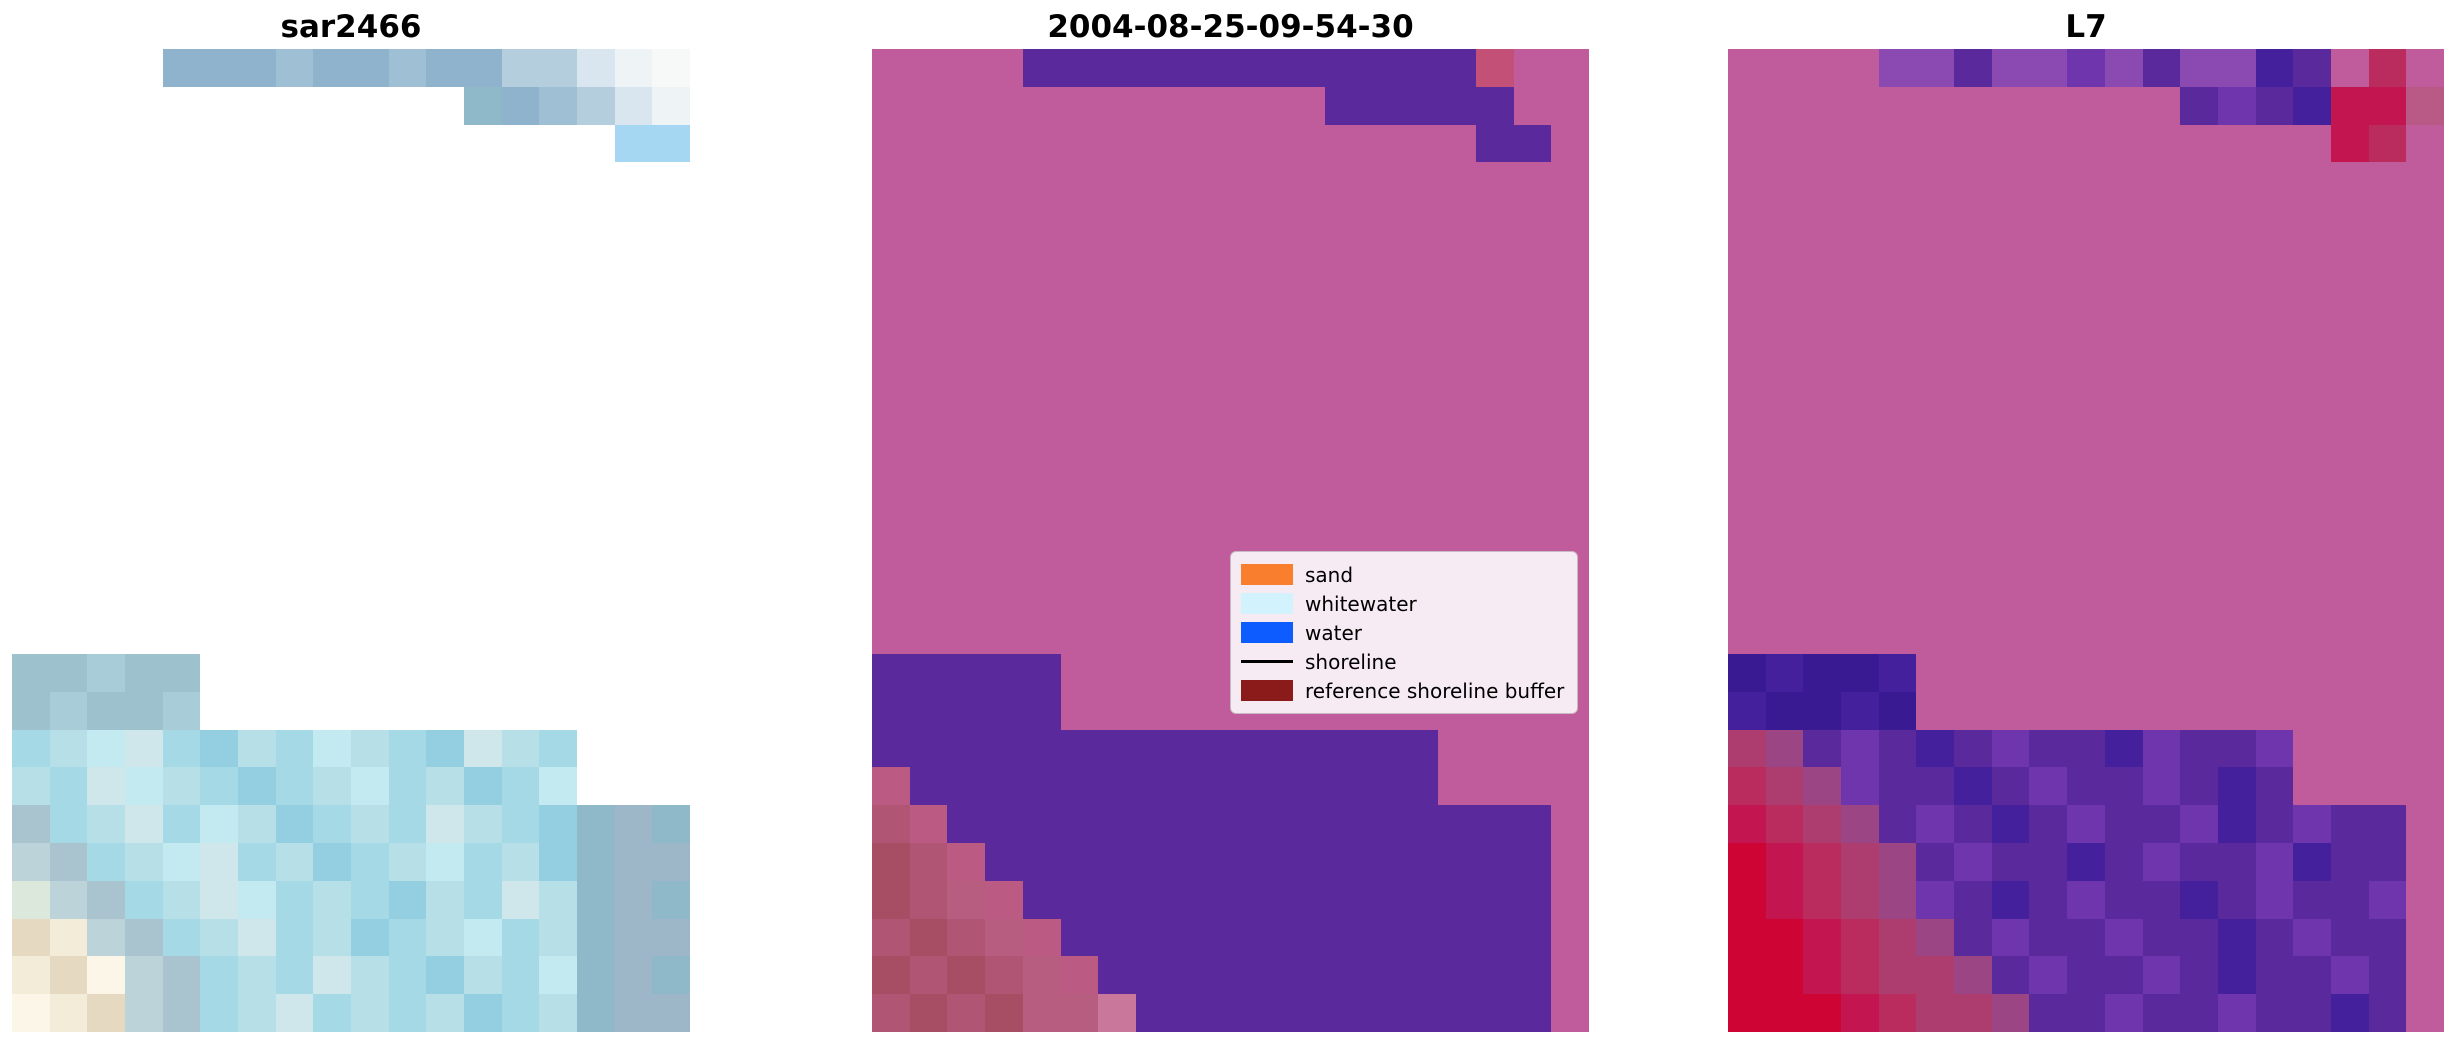  What do you see at coordinates (1230, 27) in the screenshot?
I see `panel-title-classified-date: 2004-08-25-09-54-30` at bounding box center [1230, 27].